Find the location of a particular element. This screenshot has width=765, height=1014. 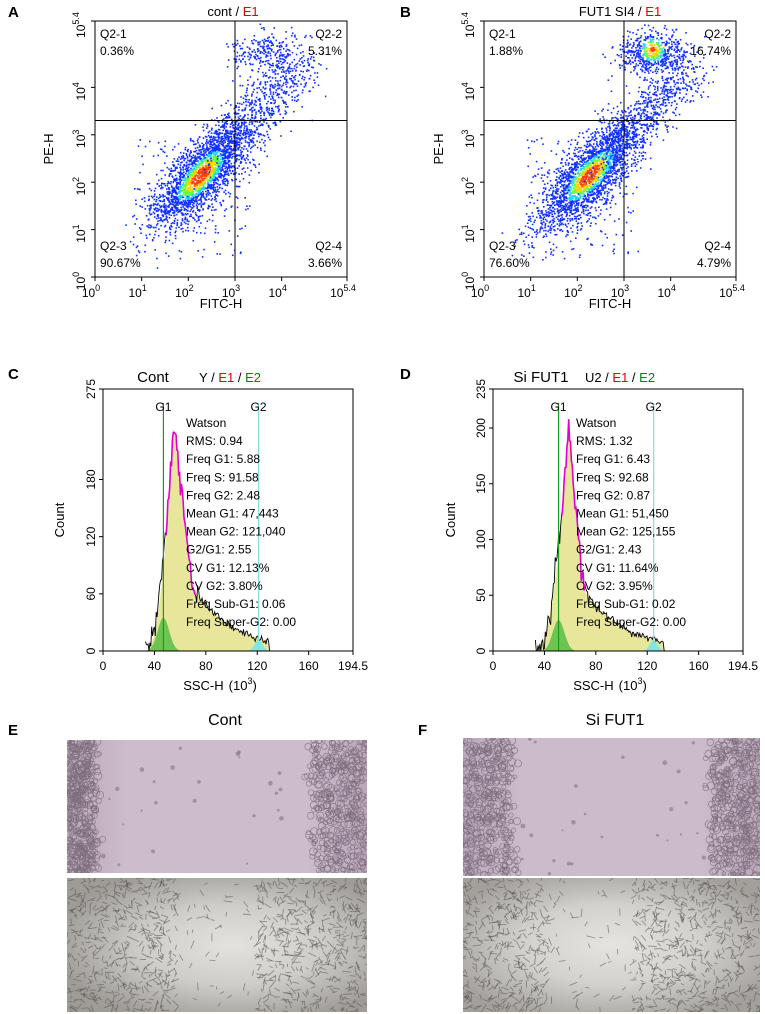

panel-letter-e: E is located at coordinates (13, 730).